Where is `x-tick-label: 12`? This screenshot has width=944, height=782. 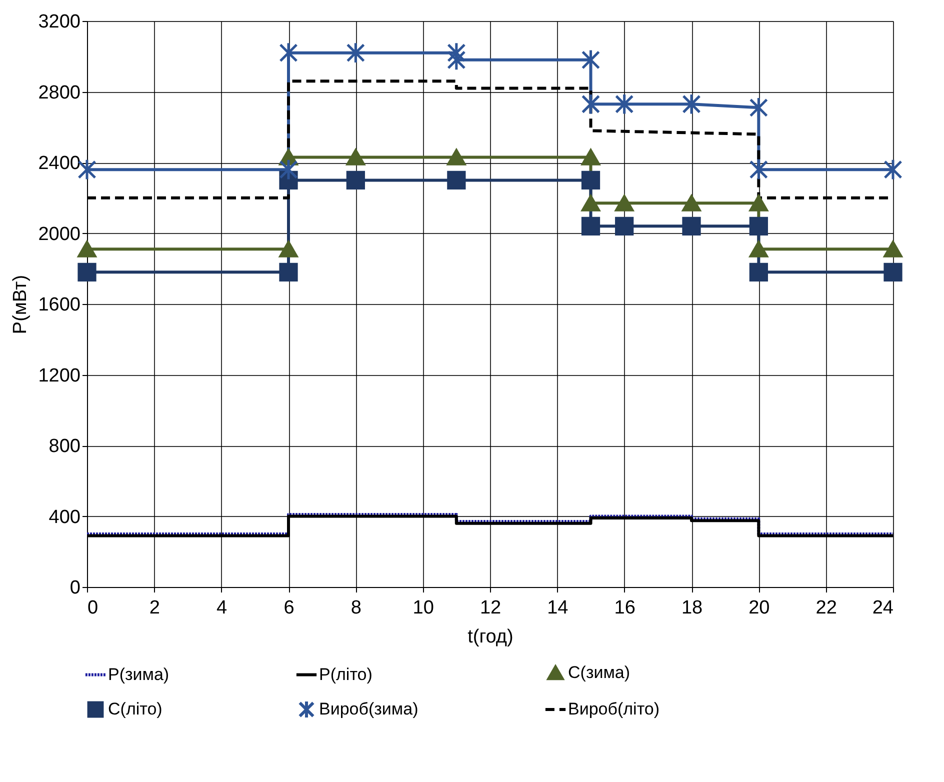 x-tick-label: 12 is located at coordinates (491, 608).